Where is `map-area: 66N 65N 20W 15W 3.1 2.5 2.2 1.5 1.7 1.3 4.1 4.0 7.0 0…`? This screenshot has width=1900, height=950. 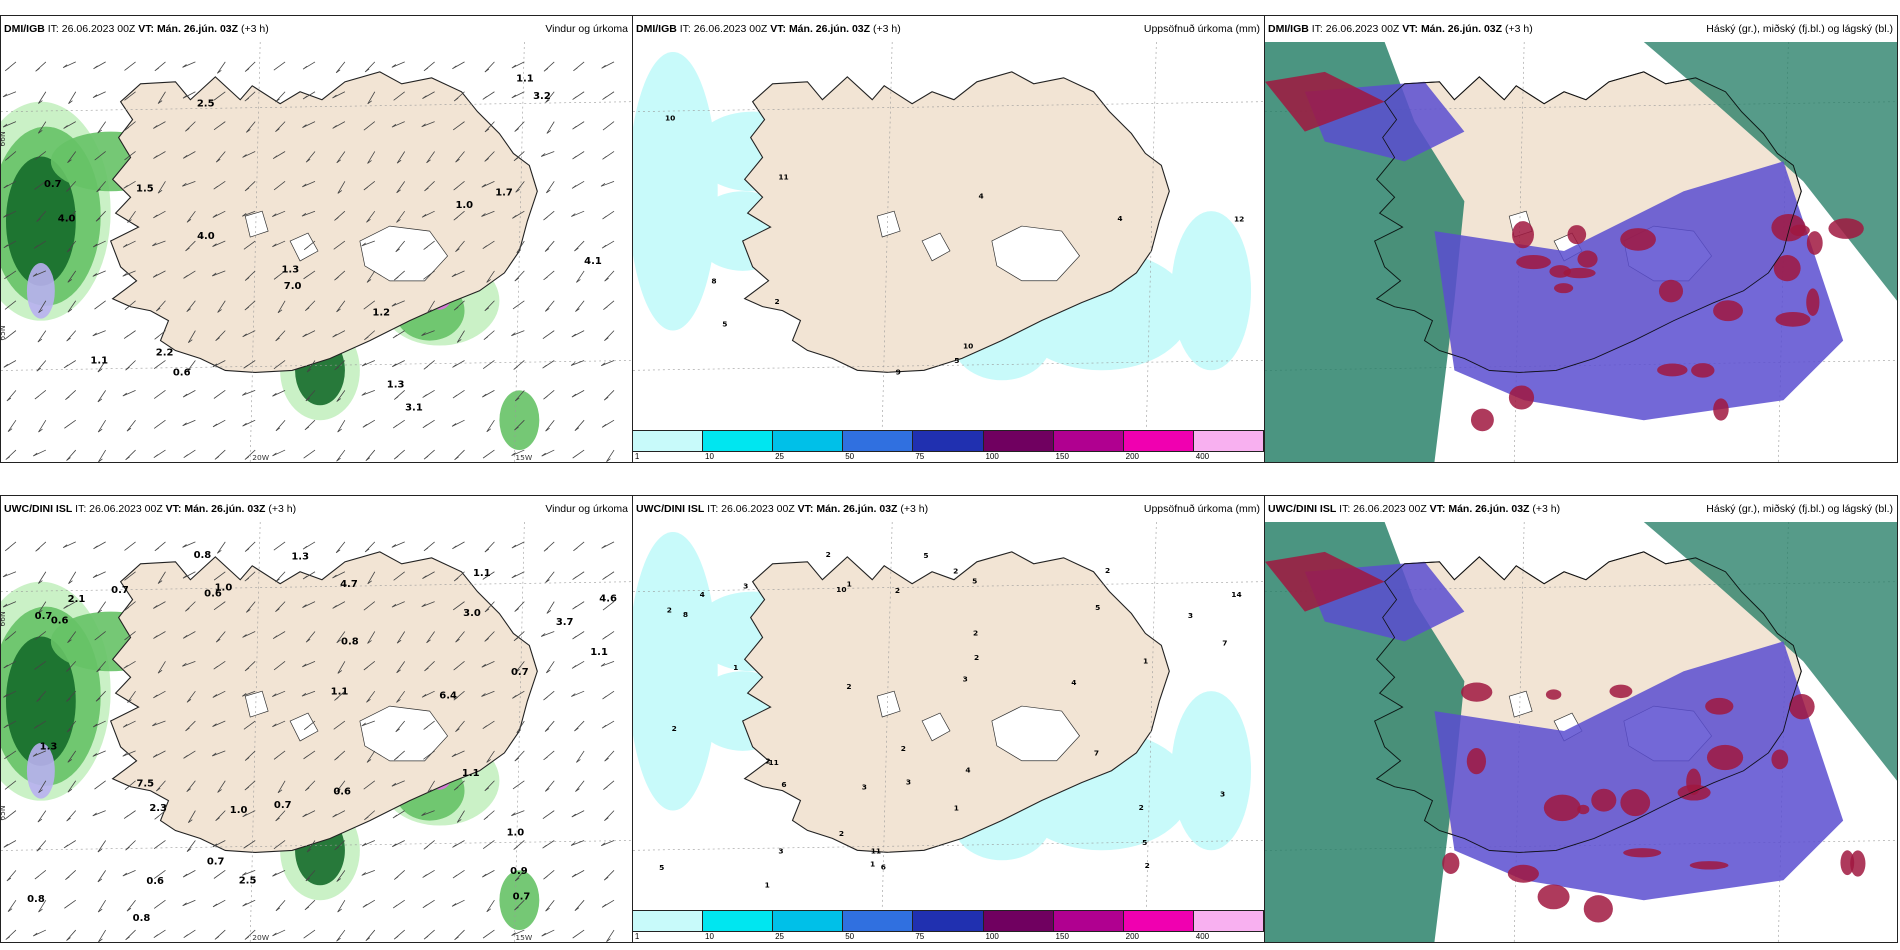 map-area: 66N 65N 20W 15W 3.1 2.5 2.2 1.5 1.7 1.3 4.1 4.0 7.0 0… is located at coordinates (316, 252).